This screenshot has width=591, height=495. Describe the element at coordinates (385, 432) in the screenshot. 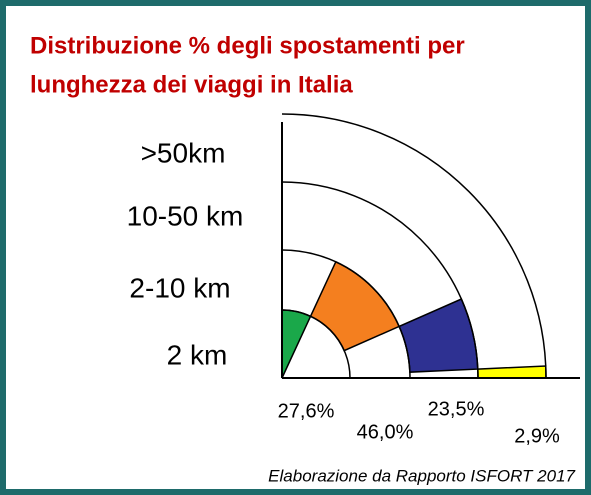

I see `value-label: 46,0%` at that location.